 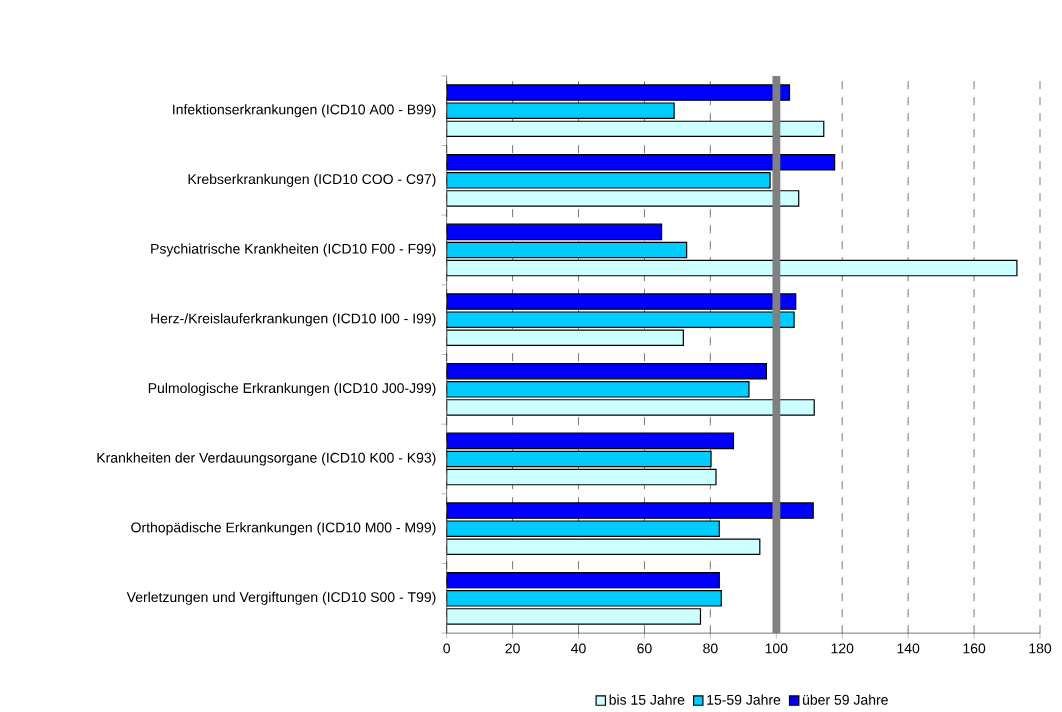 I want to click on x-tick-label: 100, so click(x=776, y=648).